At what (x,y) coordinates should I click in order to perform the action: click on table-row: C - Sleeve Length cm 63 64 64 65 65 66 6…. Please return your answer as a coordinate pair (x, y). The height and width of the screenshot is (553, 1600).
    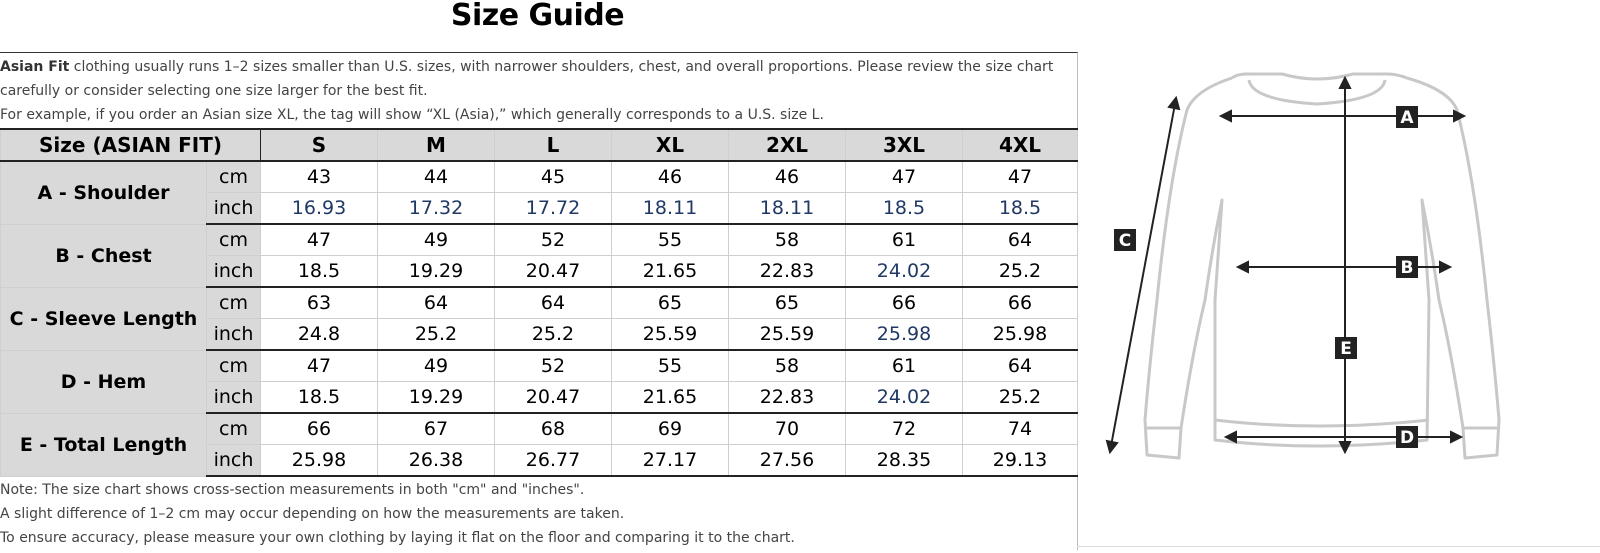
    Looking at the image, I should click on (539, 318).